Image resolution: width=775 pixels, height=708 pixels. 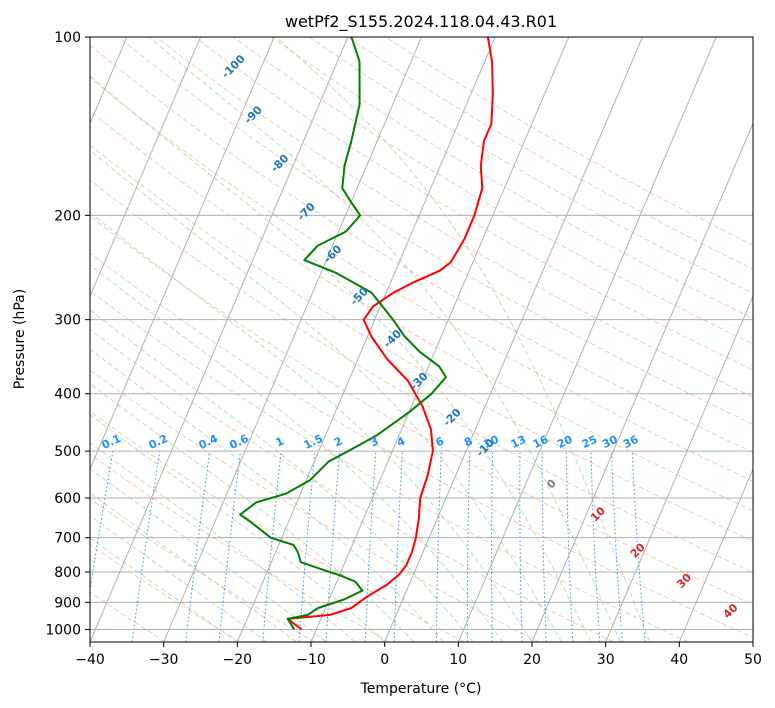 What do you see at coordinates (67, 395) in the screenshot?
I see `y-tick-label: 400` at bounding box center [67, 395].